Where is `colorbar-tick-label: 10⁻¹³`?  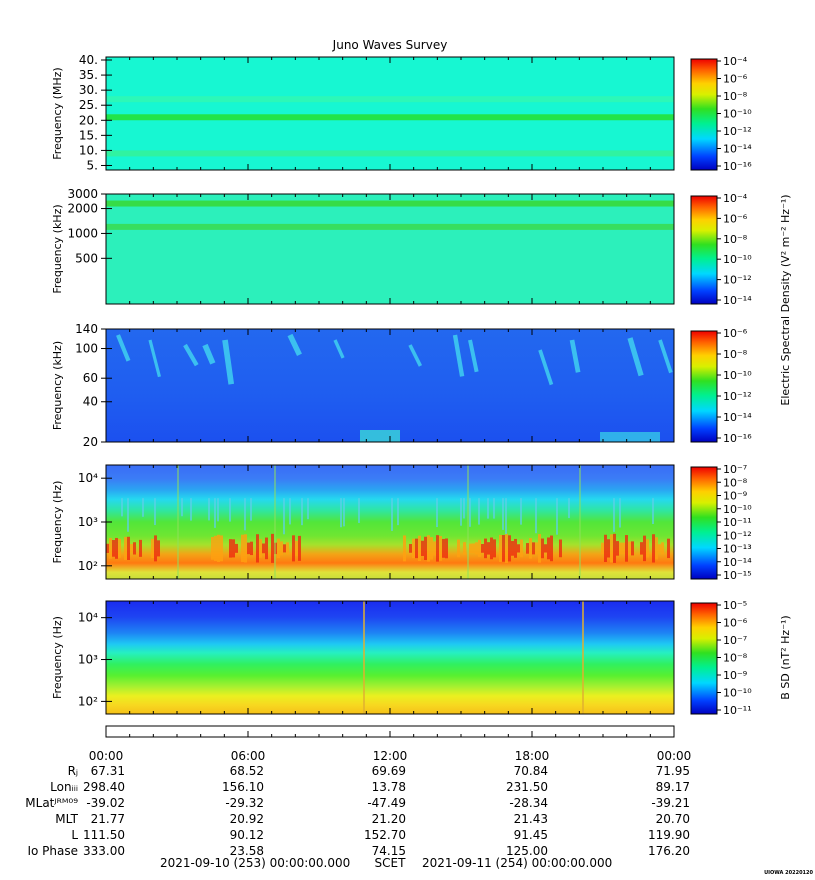
colorbar-tick-label: 10⁻¹³ is located at coordinates (737, 549).